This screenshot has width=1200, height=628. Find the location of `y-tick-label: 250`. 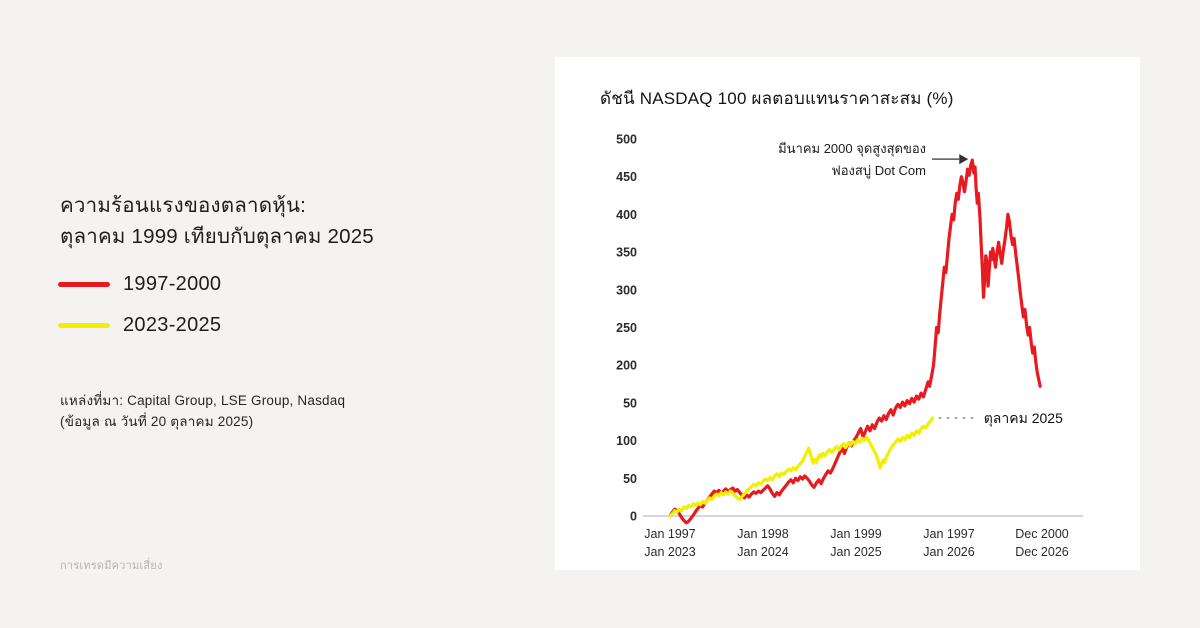

y-tick-label: 250 is located at coordinates (626, 328).